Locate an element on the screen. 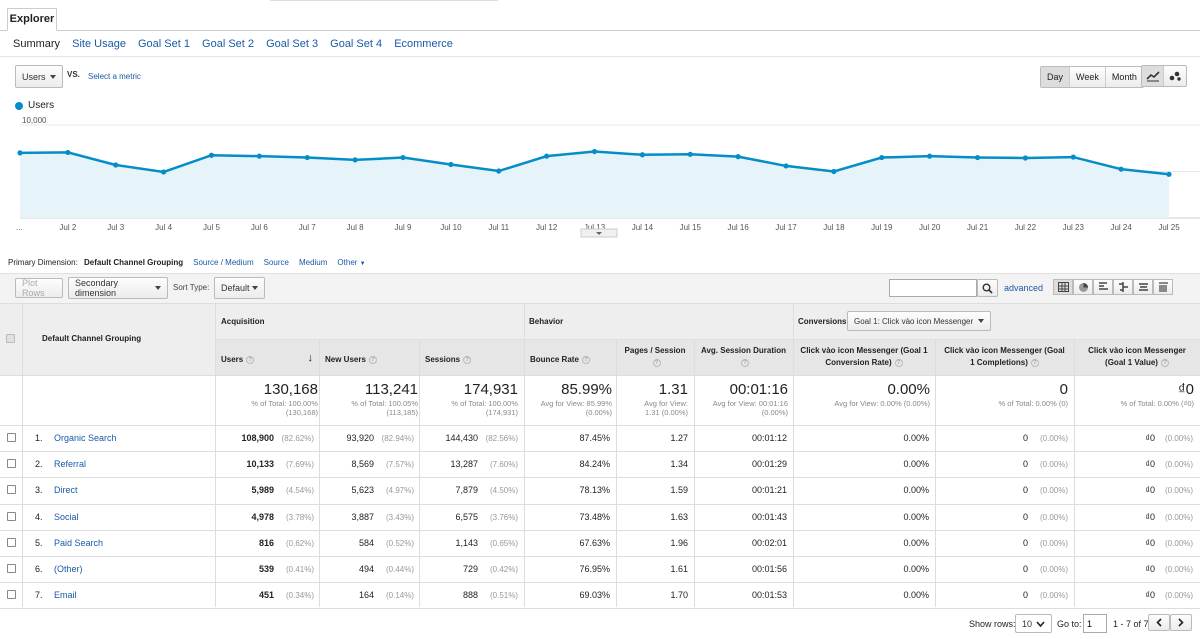 This screenshot has width=1200, height=639. table-row-cell: 00:02:01 is located at coordinates (769, 543).